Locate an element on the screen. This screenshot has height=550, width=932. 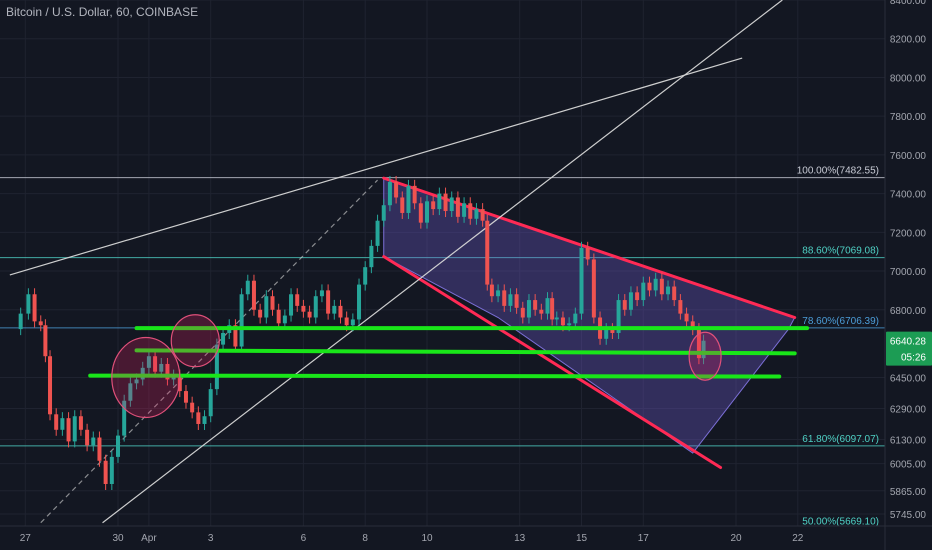
price-tick-label: 5865.00 is located at coordinates (908, 492).